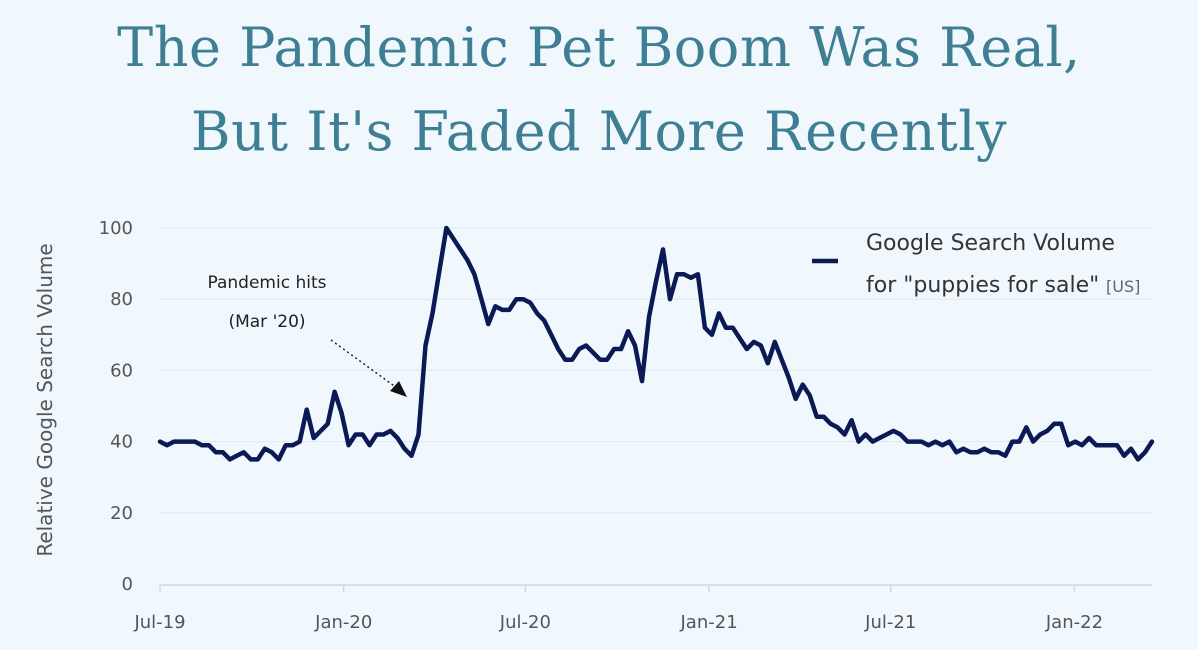 Image resolution: width=1198 pixels, height=650 pixels. What do you see at coordinates (343, 622) in the screenshot?
I see `x-tick-label: Jan-20` at bounding box center [343, 622].